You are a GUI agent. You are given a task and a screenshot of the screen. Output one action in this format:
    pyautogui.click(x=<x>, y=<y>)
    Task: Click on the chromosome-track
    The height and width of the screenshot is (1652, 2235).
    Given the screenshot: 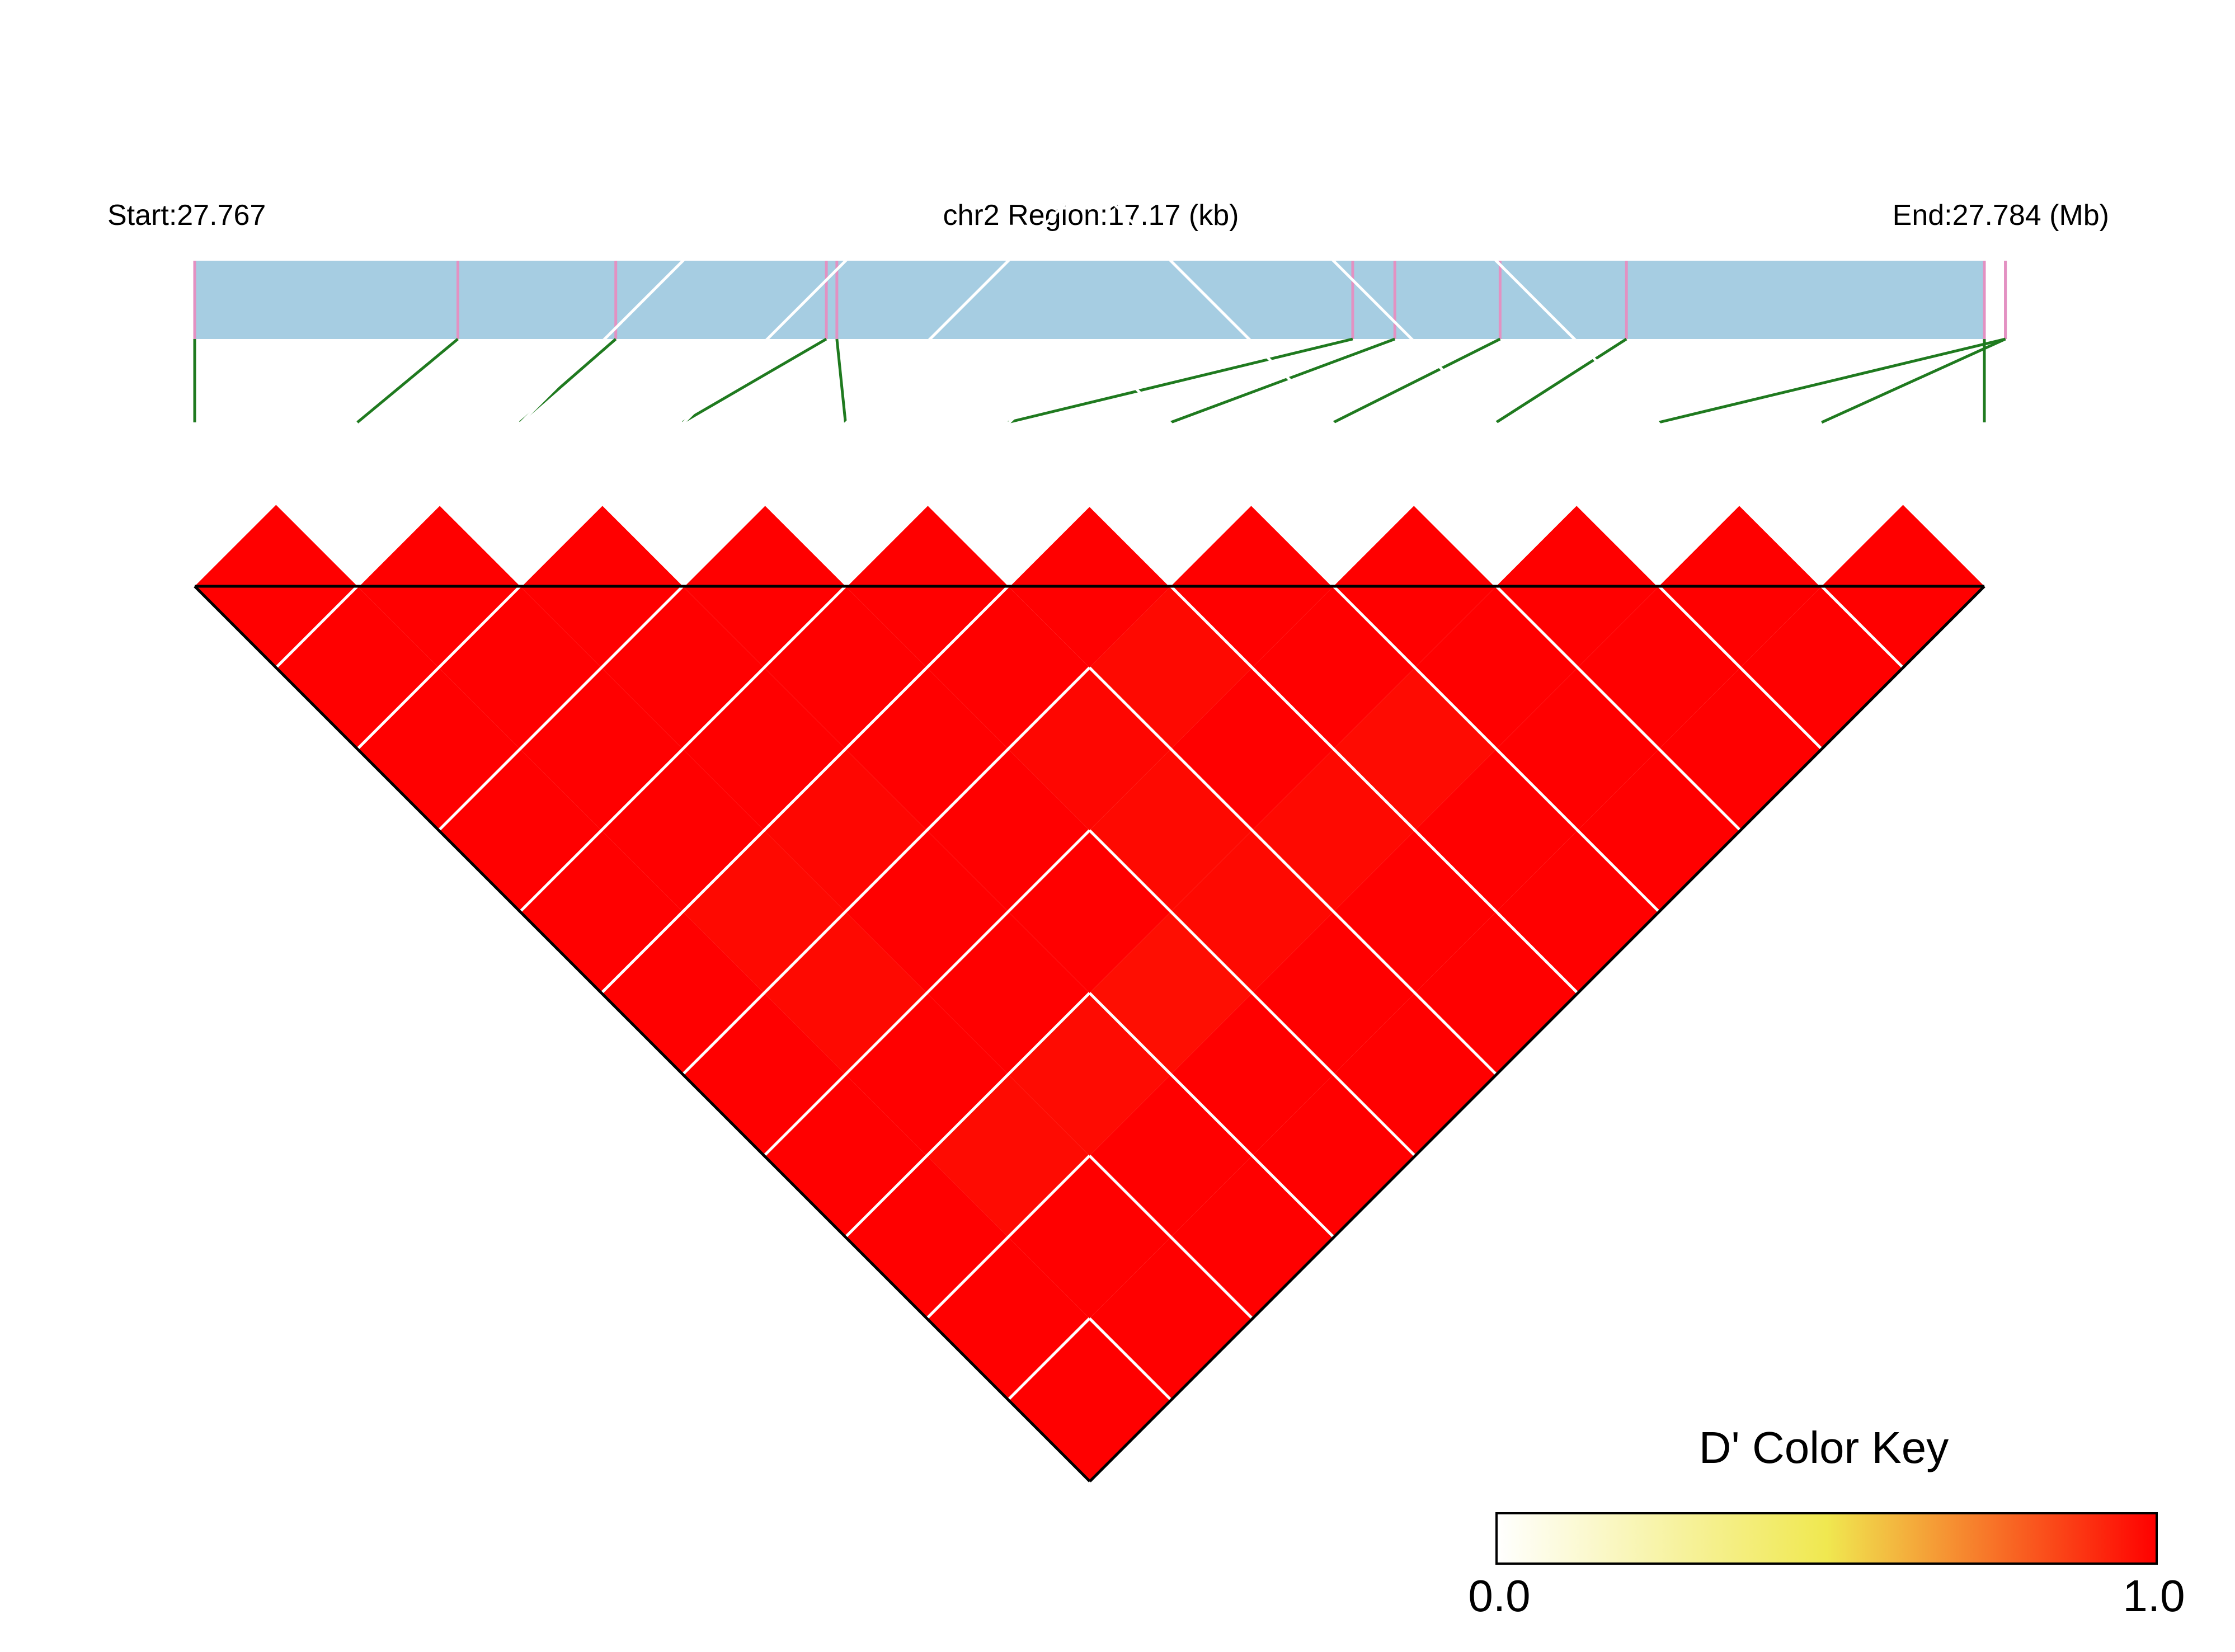 What is the action you would take?
    pyautogui.click(x=1089, y=300)
    